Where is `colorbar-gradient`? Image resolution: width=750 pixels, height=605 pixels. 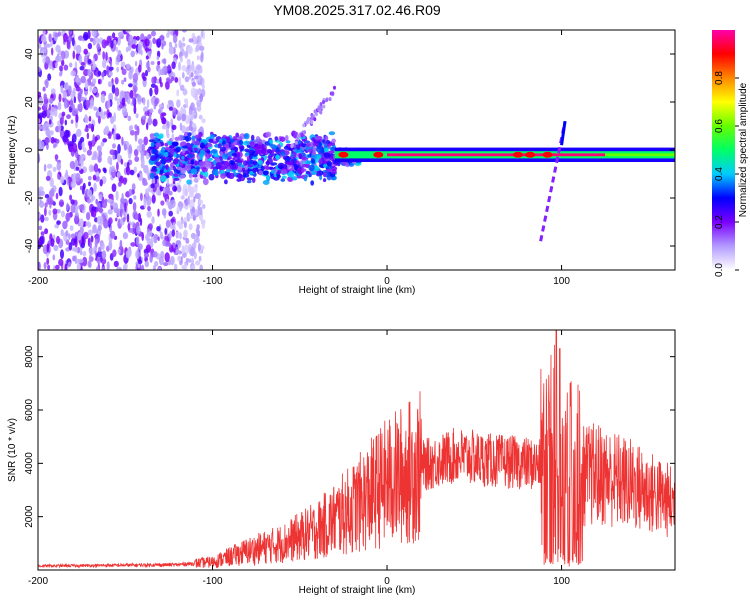 colorbar-gradient is located at coordinates (723, 150).